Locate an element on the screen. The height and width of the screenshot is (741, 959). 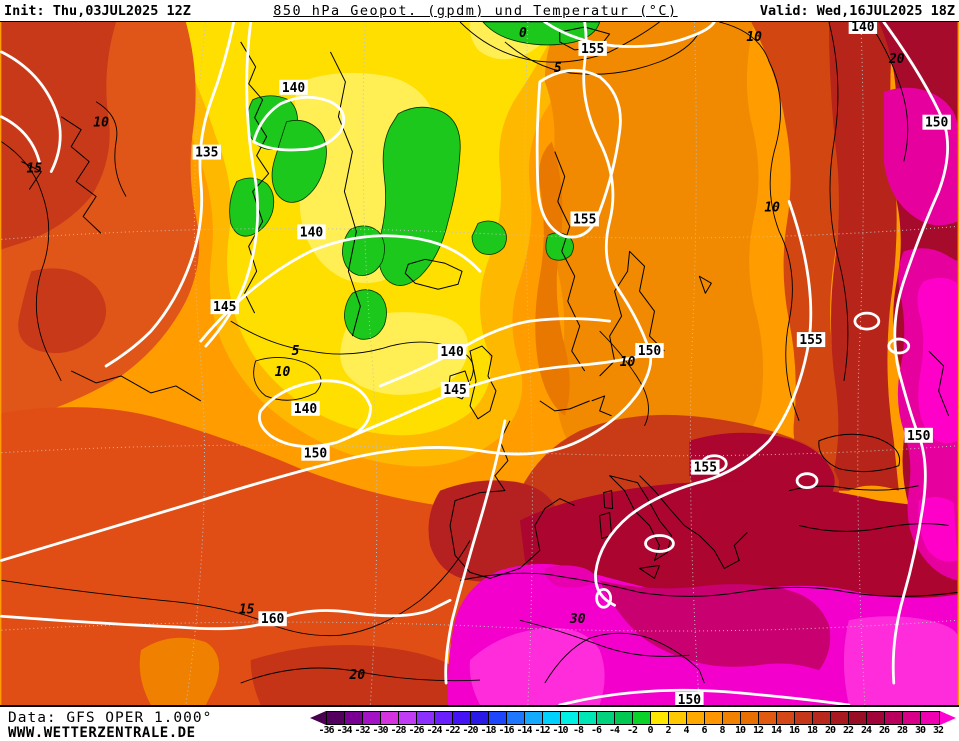
legend-color-row is located at coordinates (633, 718).